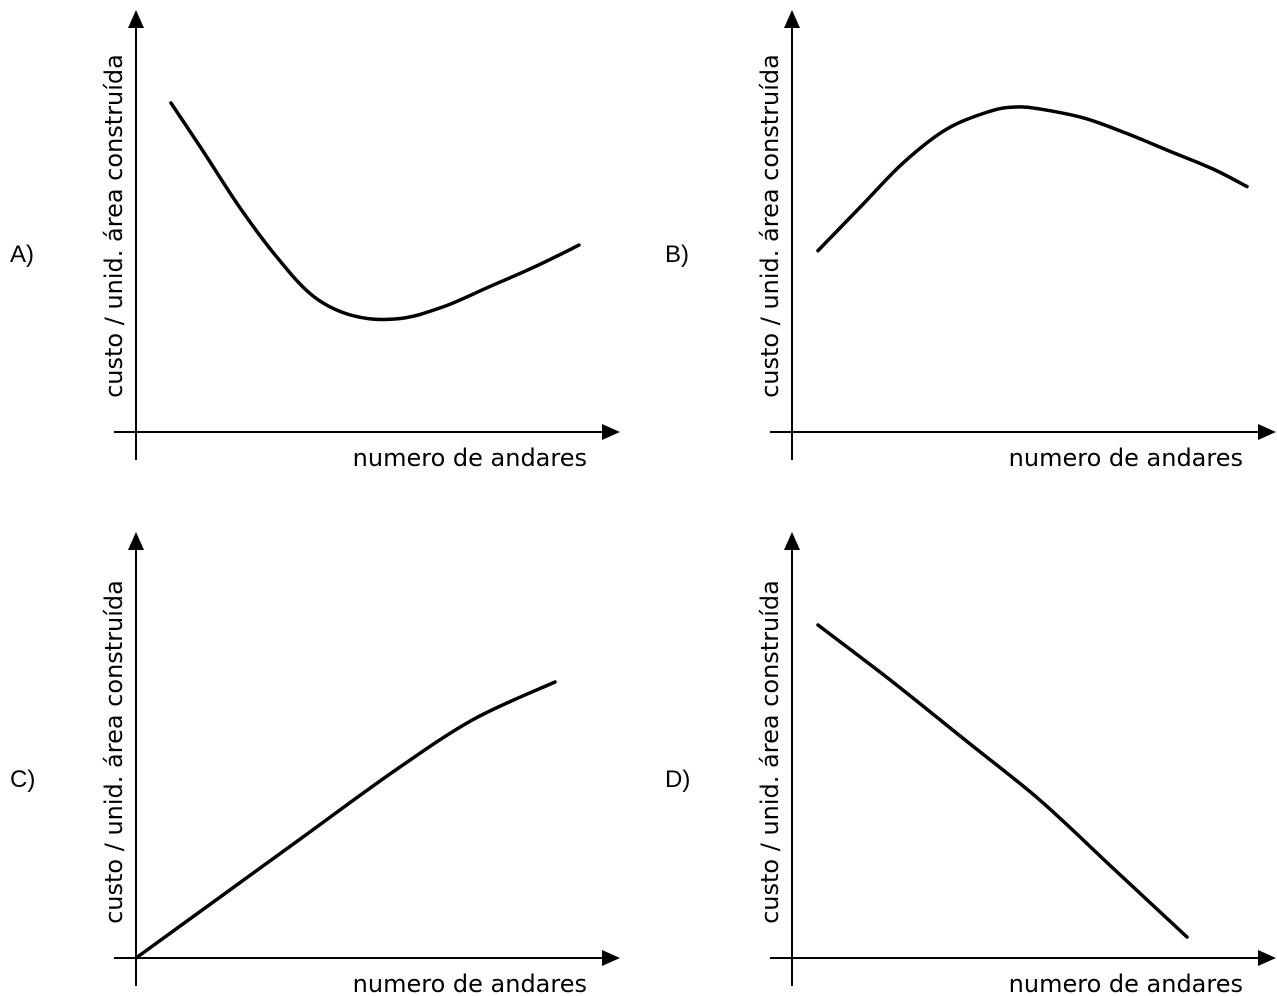 The image size is (1277, 996). What do you see at coordinates (22, 779) in the screenshot?
I see `option-label: C)` at bounding box center [22, 779].